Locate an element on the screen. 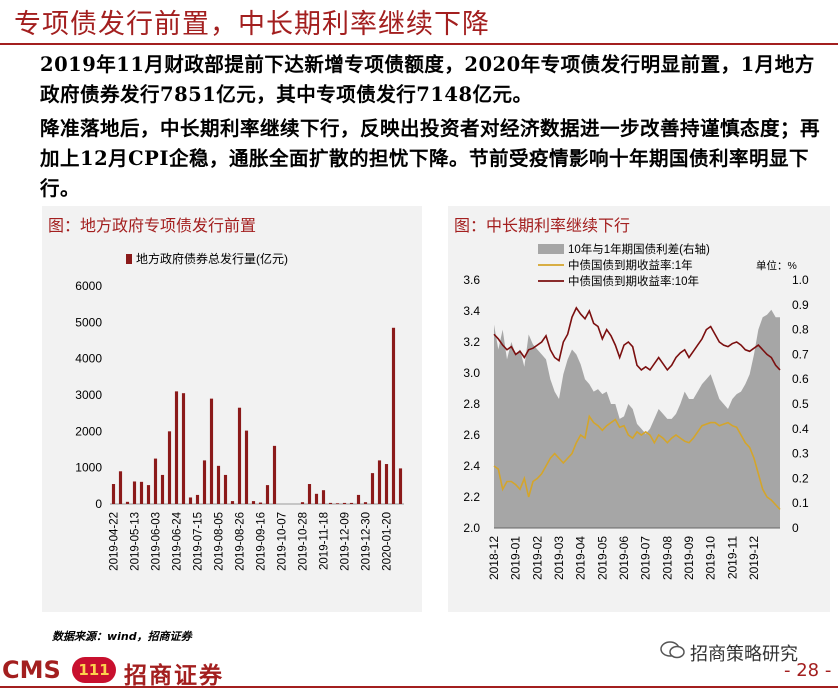  x-tick-label: 2019-06-03 is located at coordinates (157, 541).